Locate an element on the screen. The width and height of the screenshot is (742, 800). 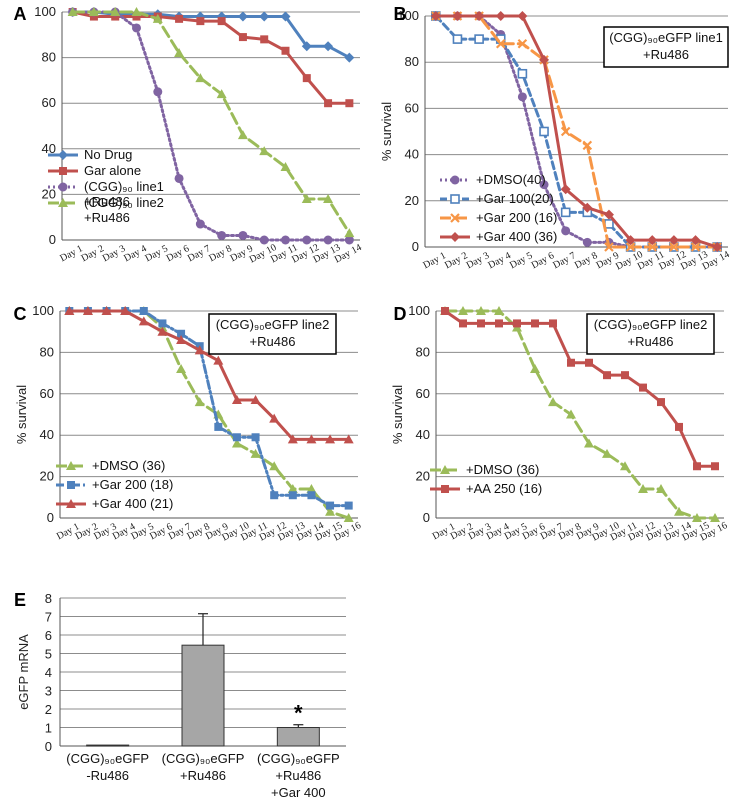
legend-label: +DMSO(40) is located at coordinates (511, 179).